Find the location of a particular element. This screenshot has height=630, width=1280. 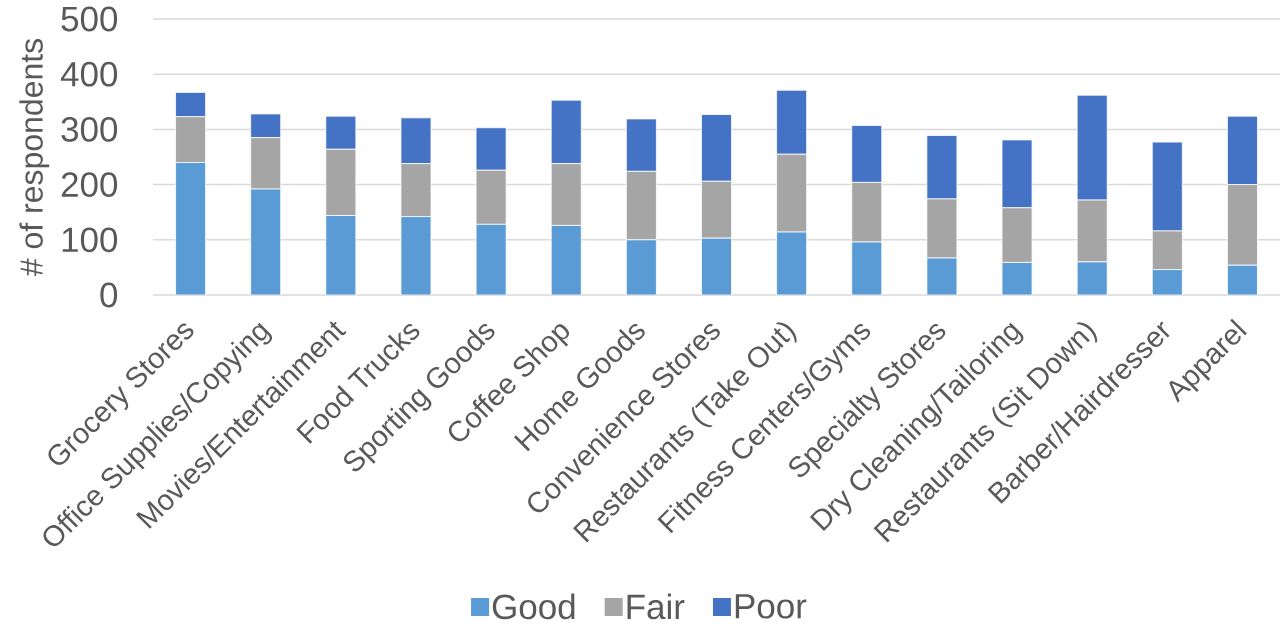

legend-label: Fair is located at coordinates (656, 606).